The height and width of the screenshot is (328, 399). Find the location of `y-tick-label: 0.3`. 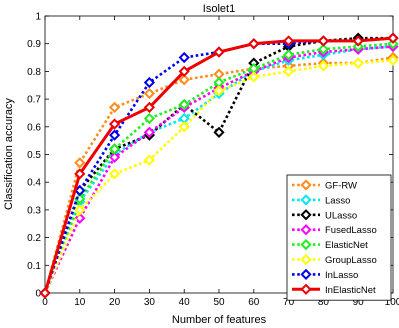

y-tick-label: 0.3 is located at coordinates (34, 210).